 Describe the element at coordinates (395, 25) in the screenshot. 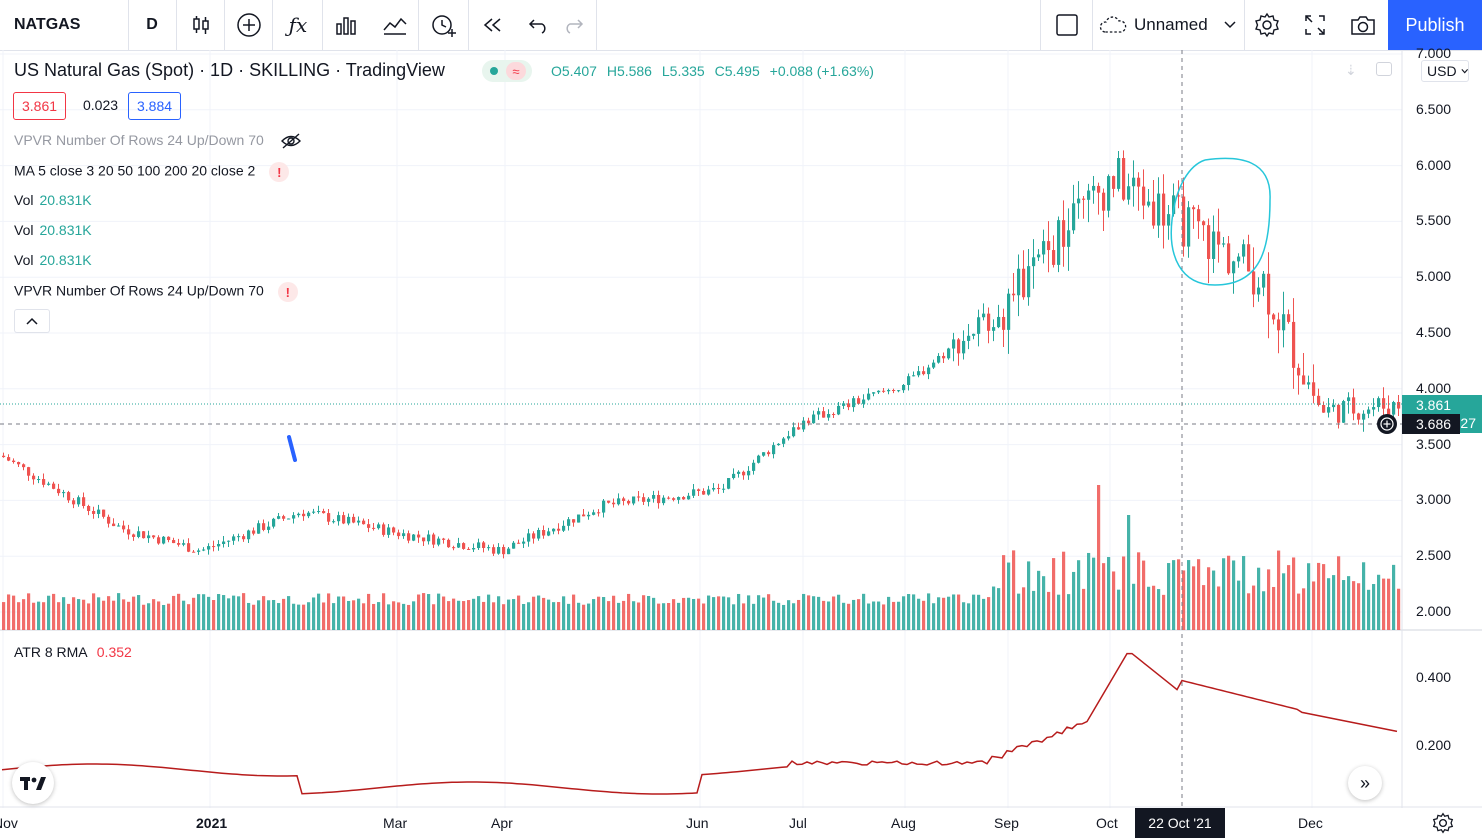

I see `line-chart-icon` at that location.